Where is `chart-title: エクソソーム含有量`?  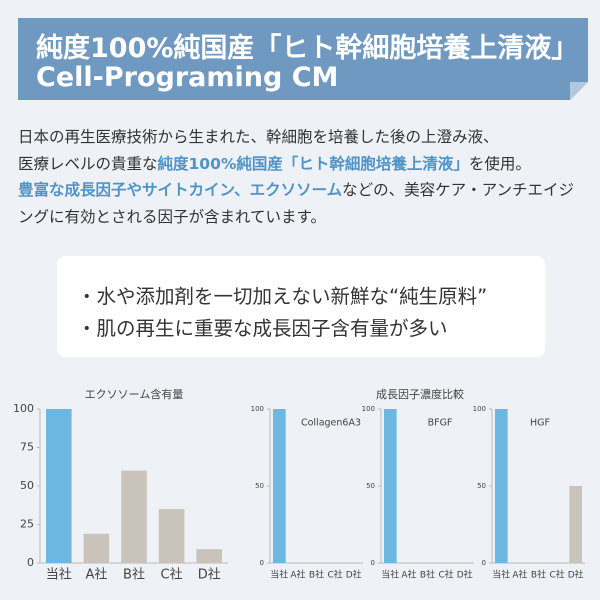 chart-title: エクソソーム含有量 is located at coordinates (134, 394).